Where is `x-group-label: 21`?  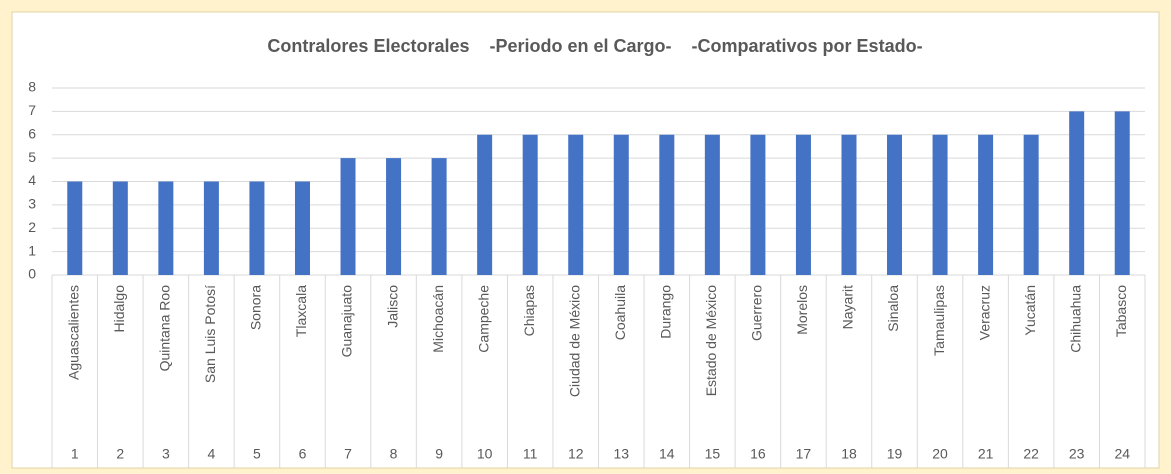
x-group-label: 21 is located at coordinates (986, 454).